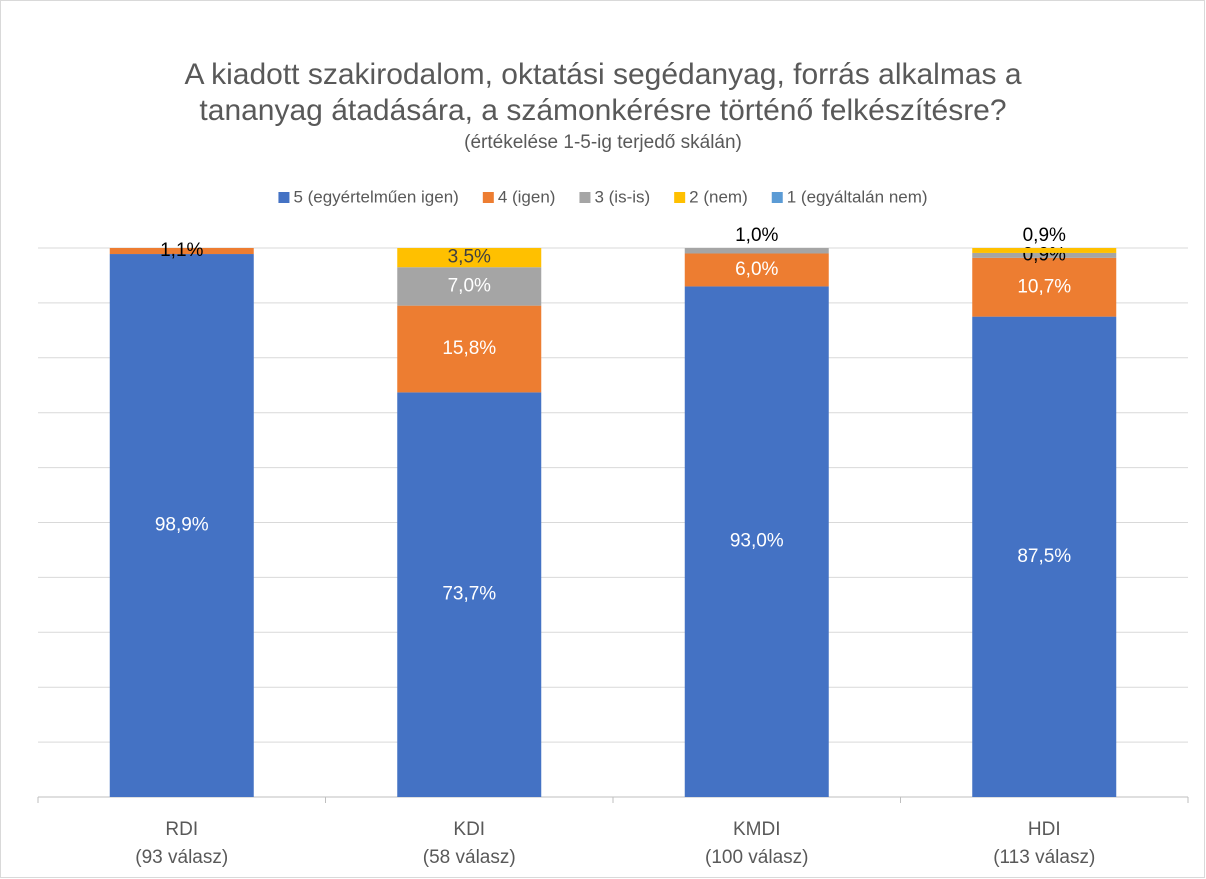 This screenshot has height=879, width=1206. Describe the element at coordinates (527, 196) in the screenshot. I see `legend-label: 4 (igen)` at that location.